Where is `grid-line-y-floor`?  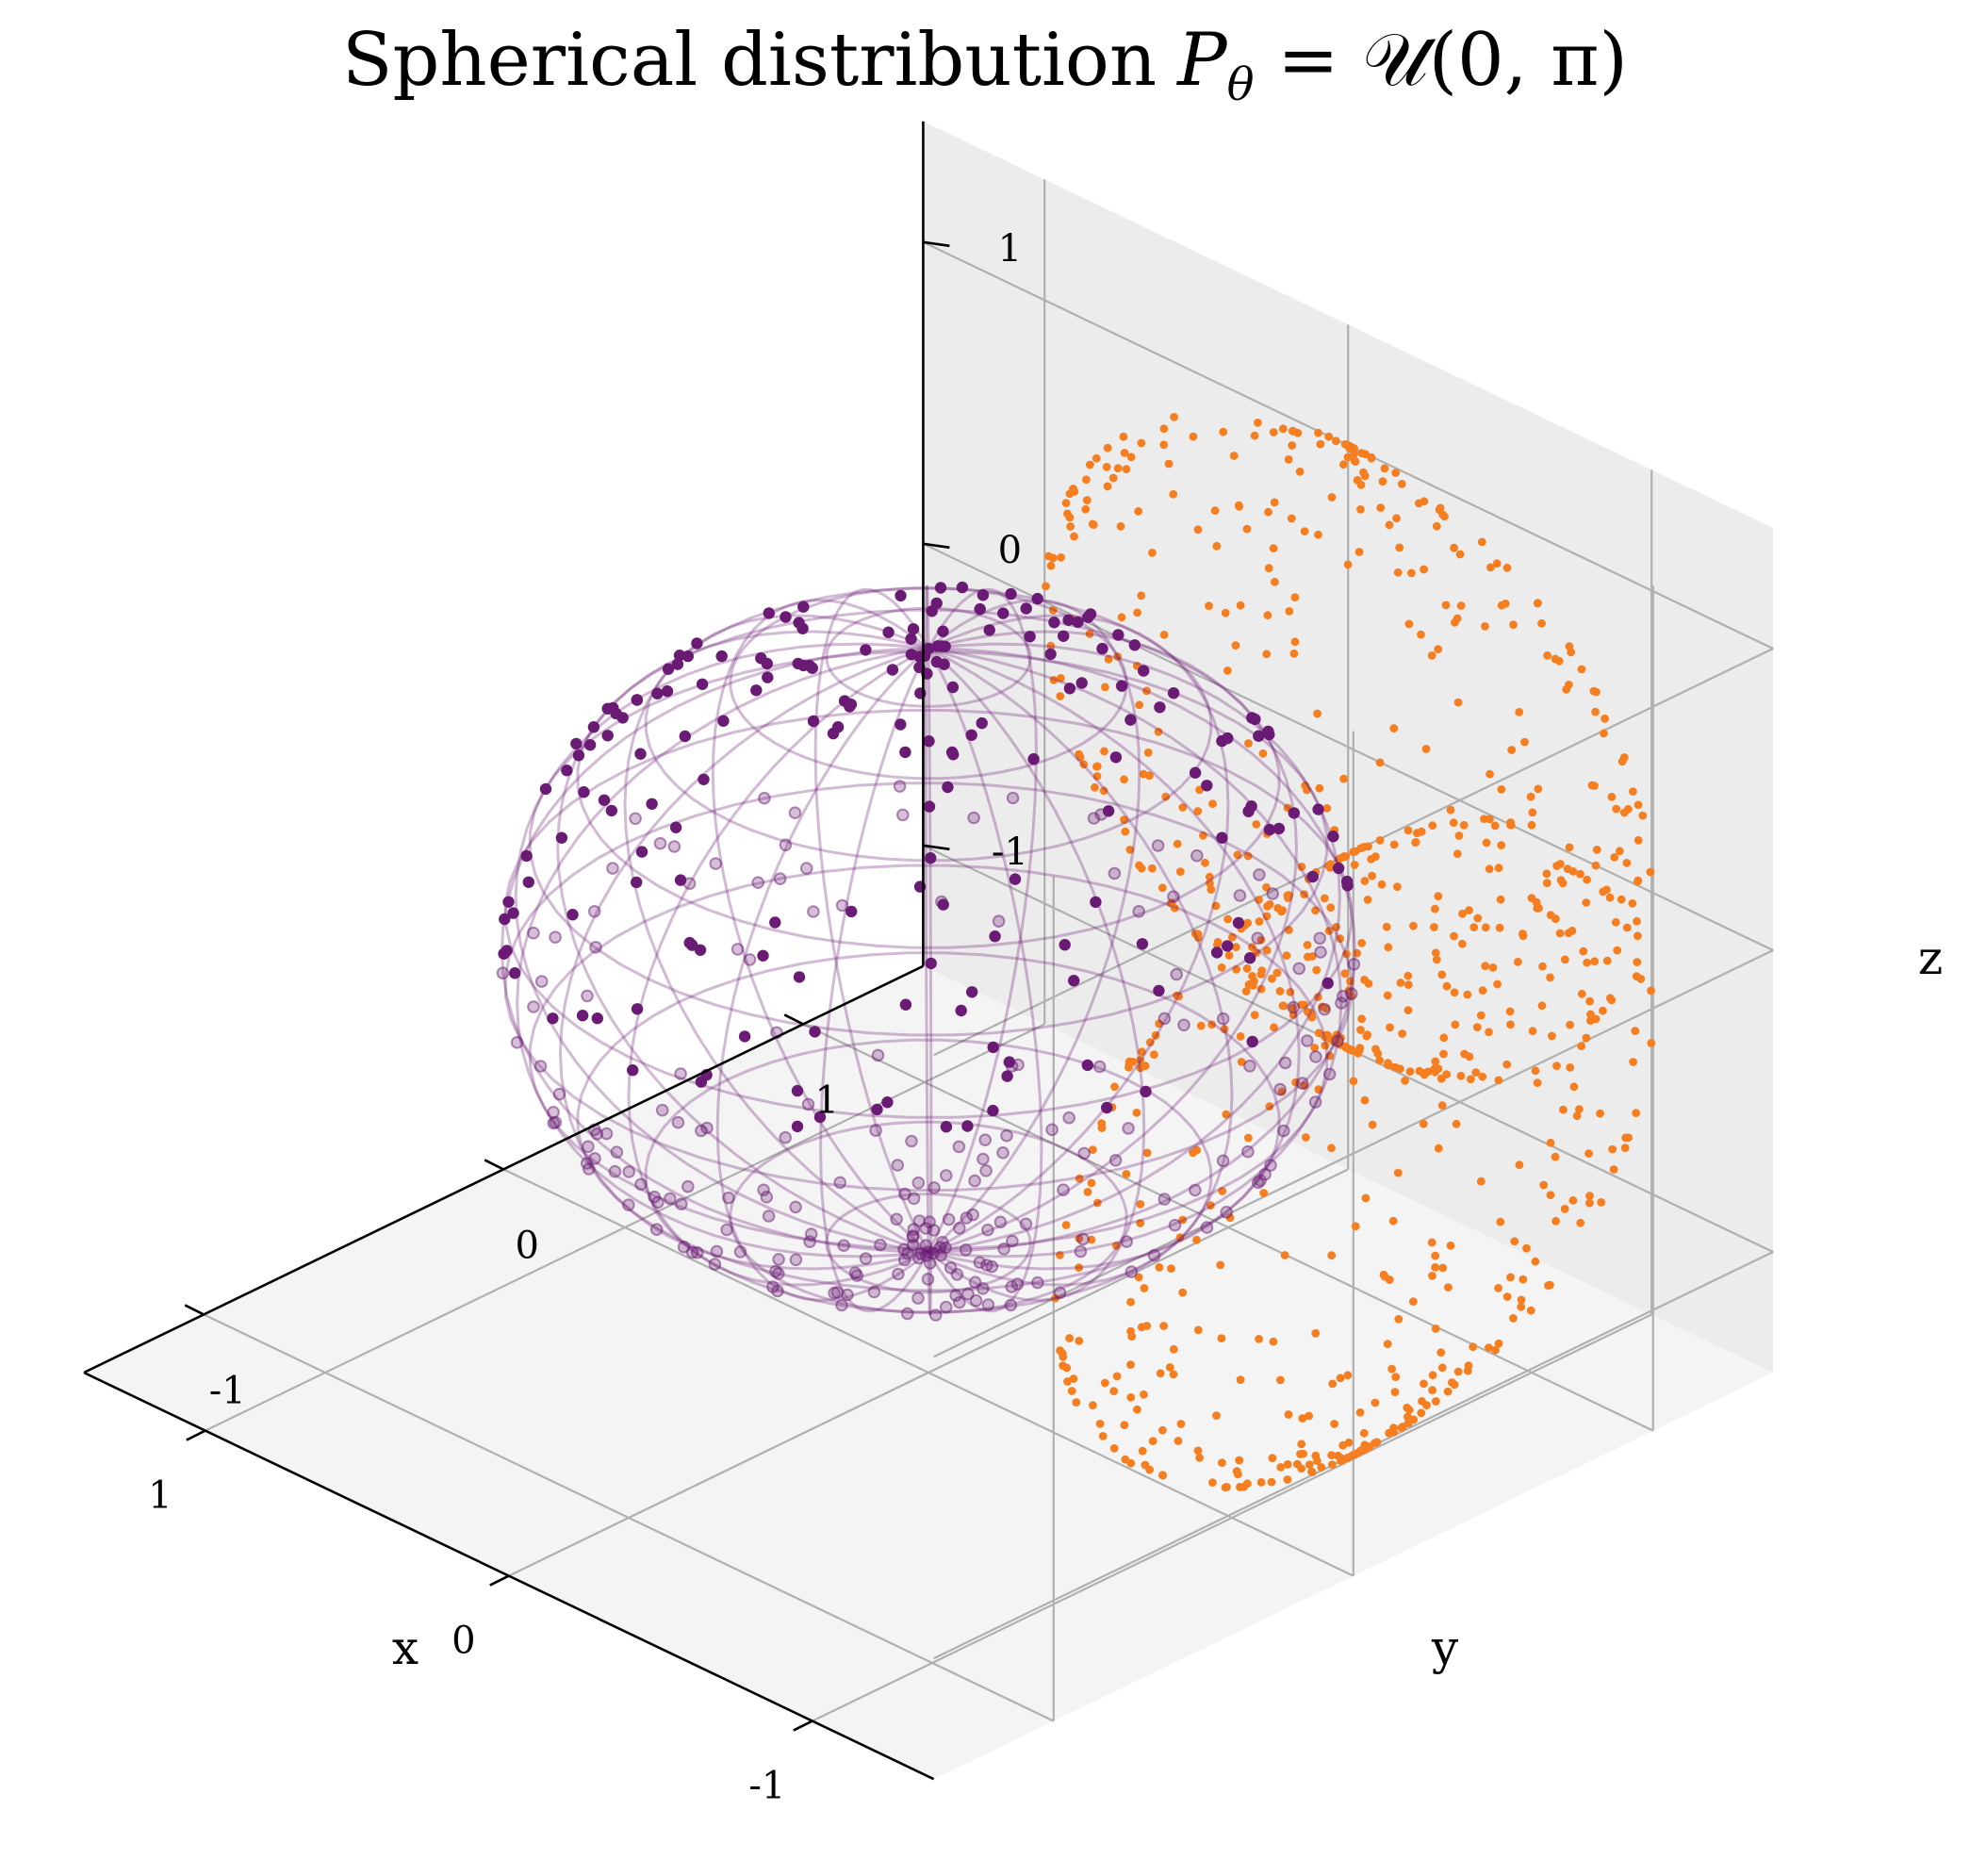
grid-line-y-floor is located at coordinates (928, 1373).